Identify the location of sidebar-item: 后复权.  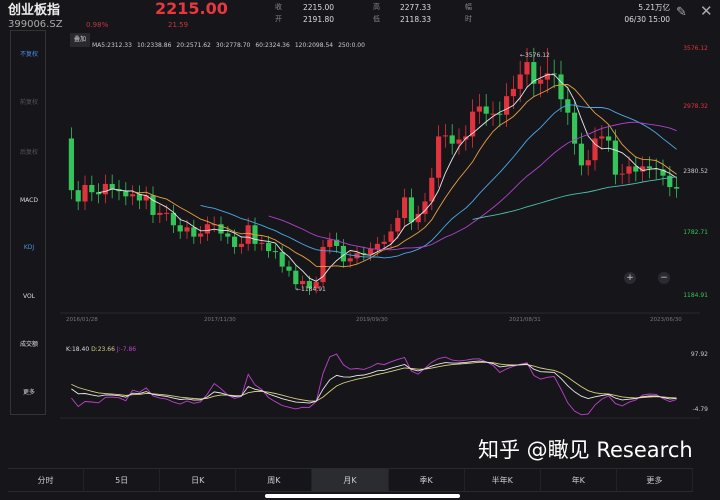
(28, 152).